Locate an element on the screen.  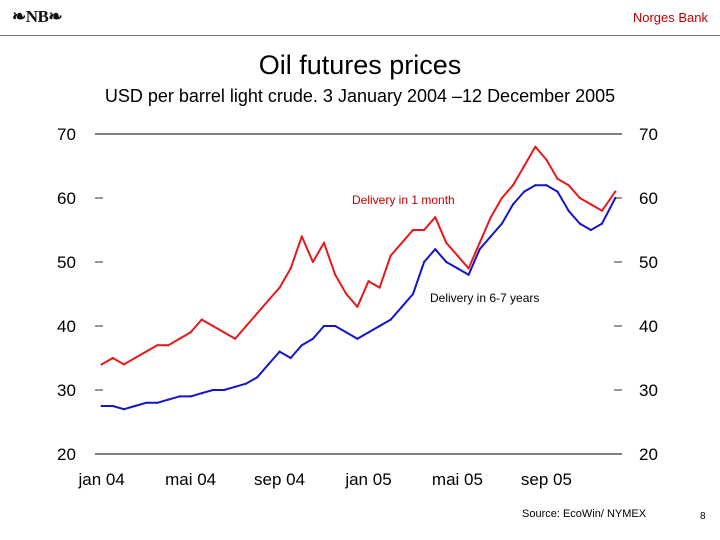
y-tick-label-right: 50 is located at coordinates (648, 262).